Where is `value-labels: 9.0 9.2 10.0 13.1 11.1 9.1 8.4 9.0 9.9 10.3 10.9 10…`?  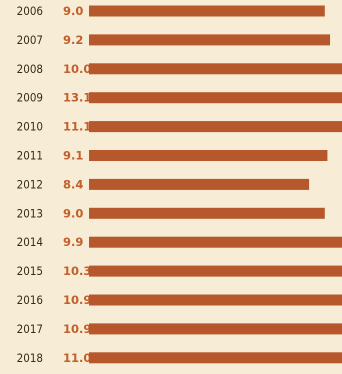 value-labels: 9.0 9.2 10.0 13.1 11.1 9.1 8.4 9.0 9.9 10.3 10.9 10… is located at coordinates (77, 184).